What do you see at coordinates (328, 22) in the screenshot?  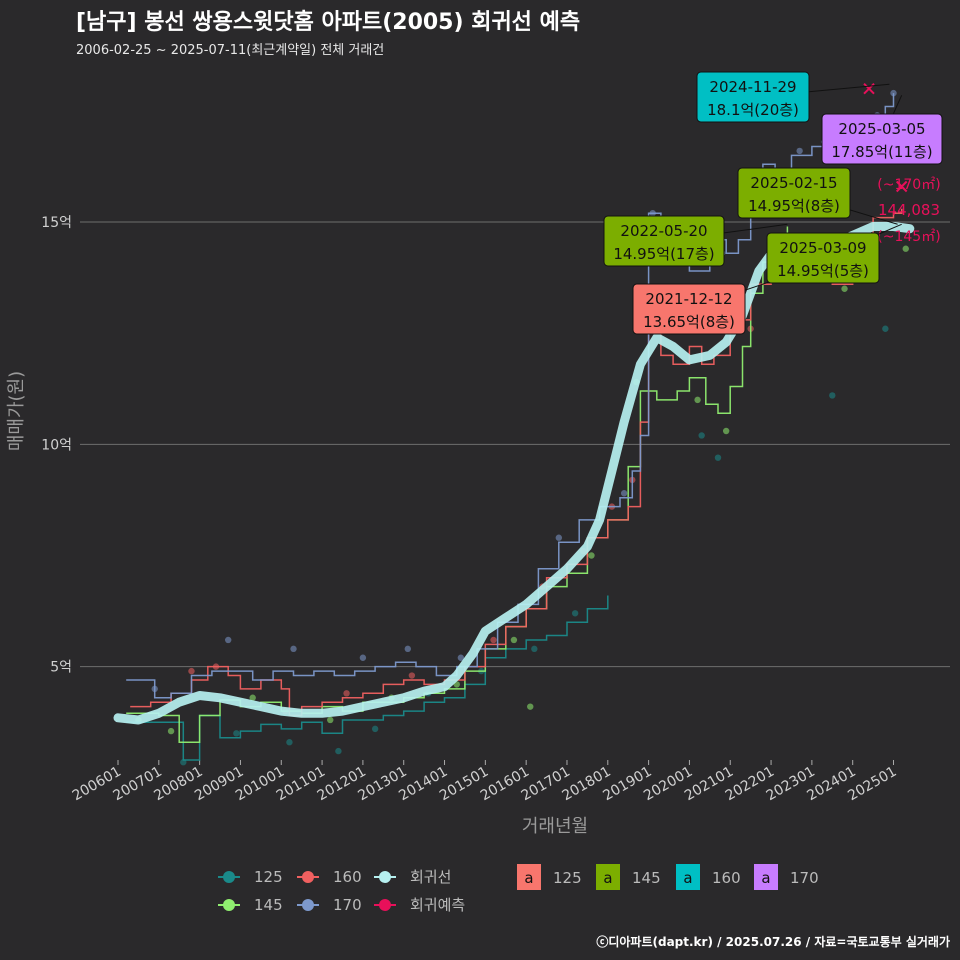 I see `chart-title: [남구] 봉선 쌍용스윗닷홈 아파트(2005) 회귀선 예측` at bounding box center [328, 22].